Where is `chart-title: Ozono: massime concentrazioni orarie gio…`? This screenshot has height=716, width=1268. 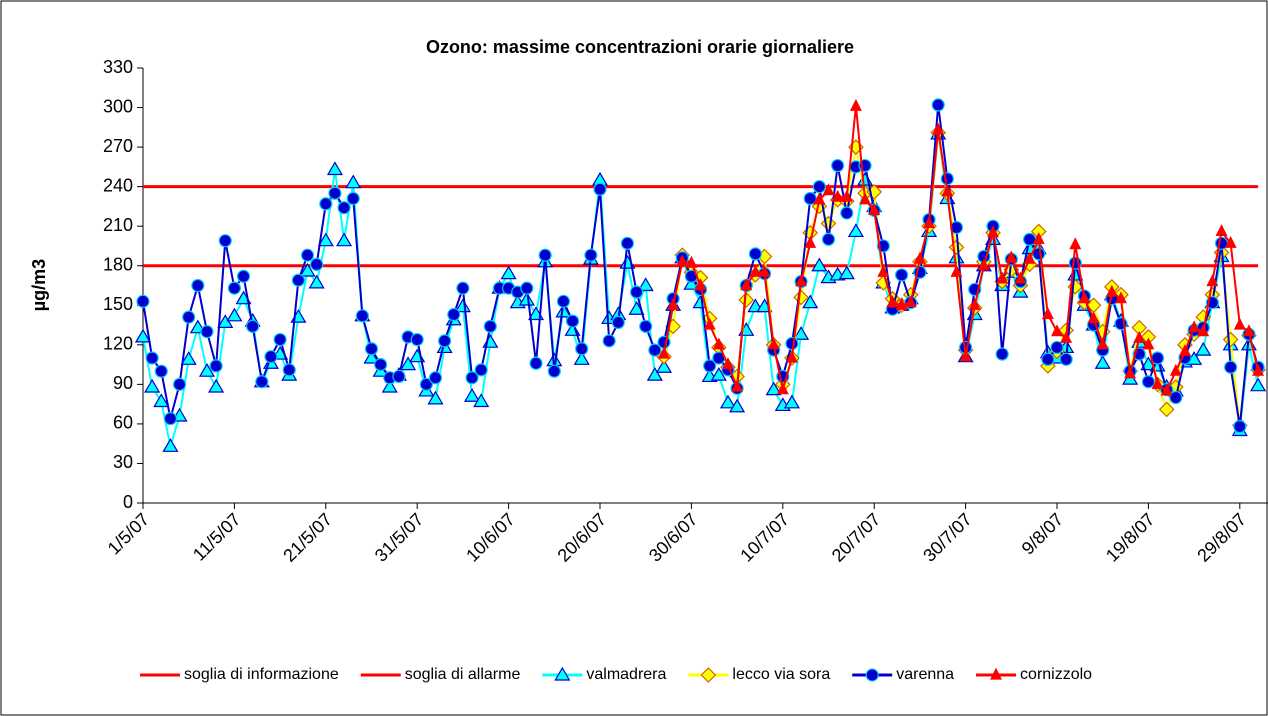
chart-title: Ozono: massime concentrazioni orarie gio… is located at coordinates (640, 47).